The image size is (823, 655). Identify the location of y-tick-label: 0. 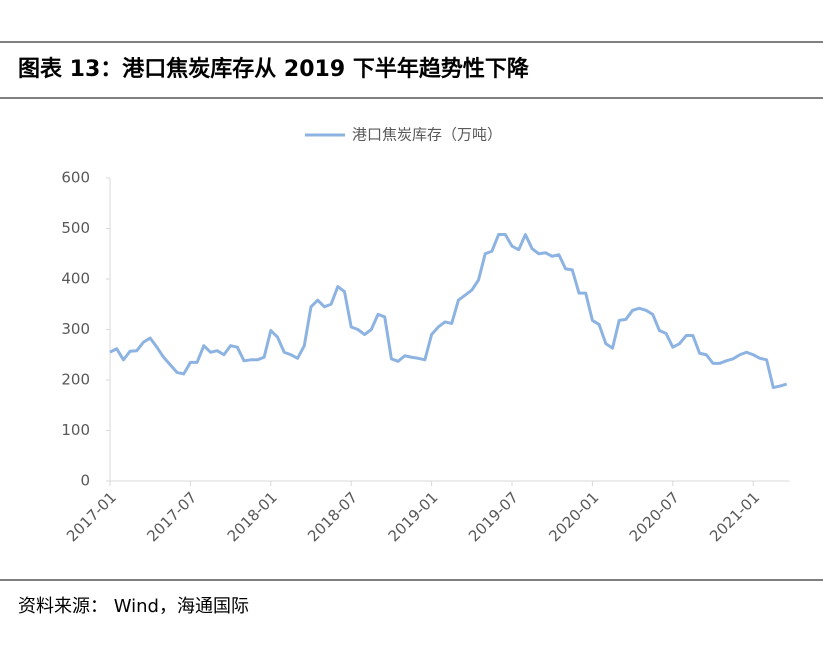
(85, 481).